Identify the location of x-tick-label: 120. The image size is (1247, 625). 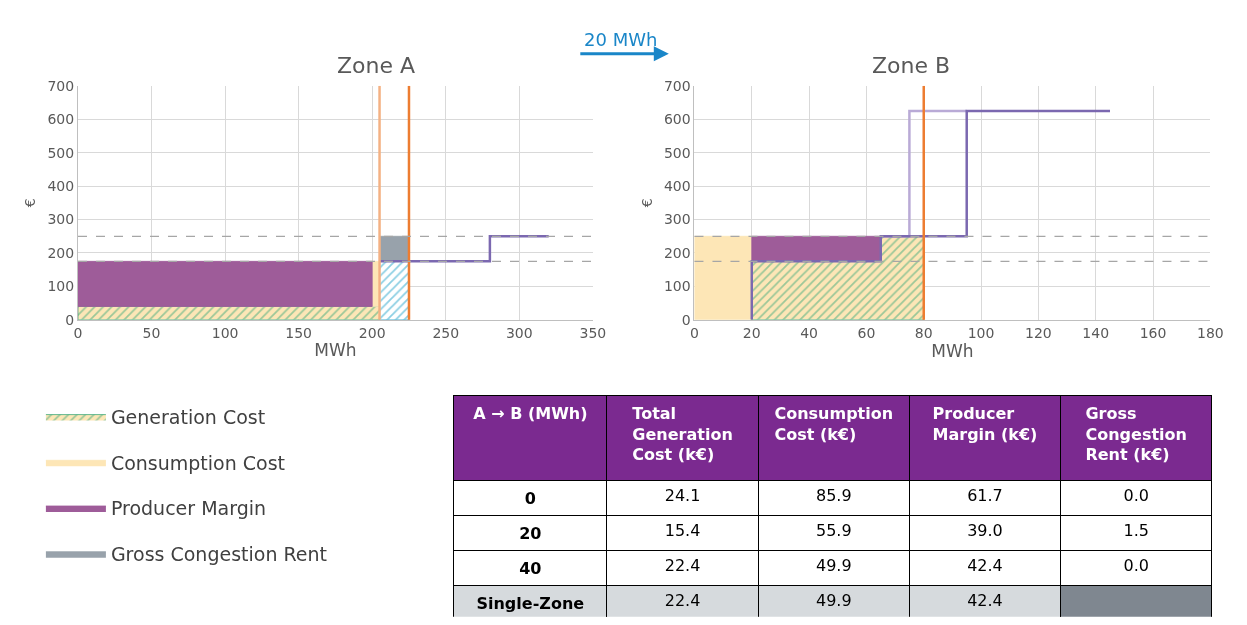
(1038, 332).